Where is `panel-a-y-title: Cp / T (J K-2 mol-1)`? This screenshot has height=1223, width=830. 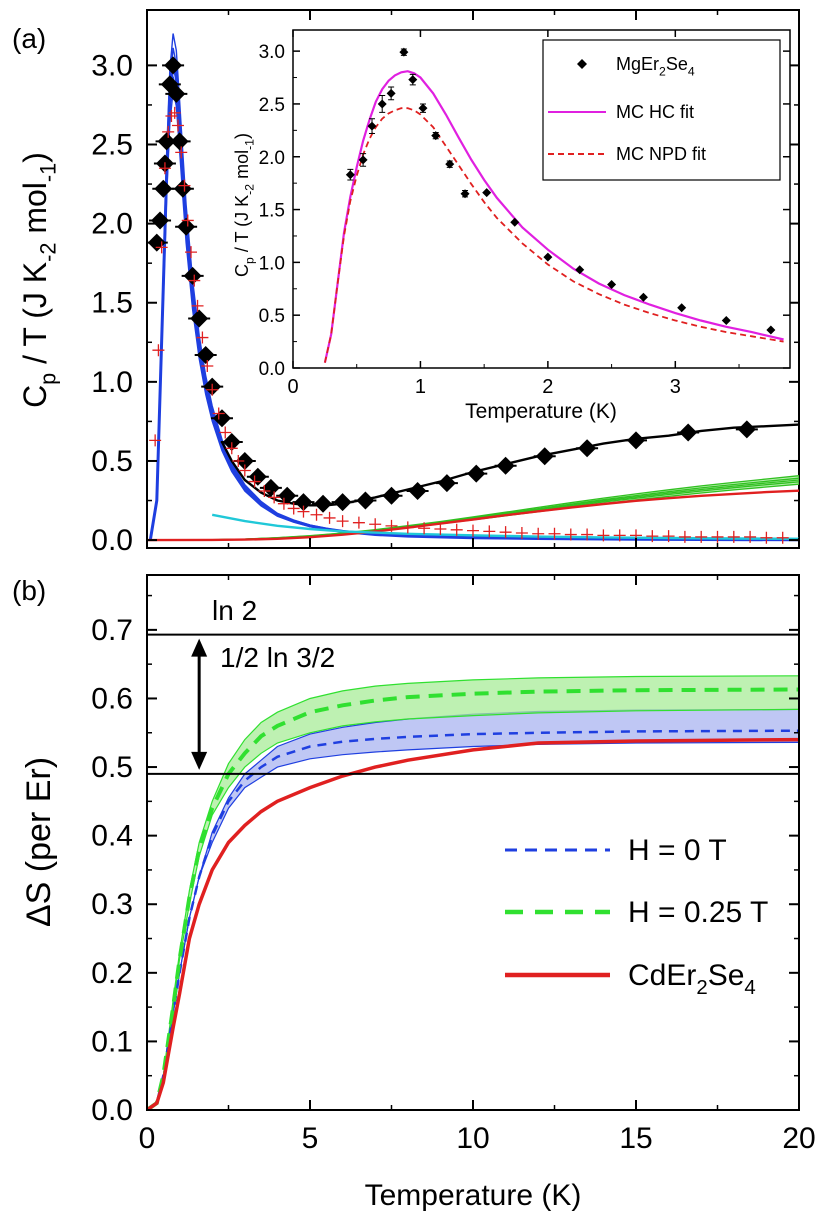 panel-a-y-title: Cp / T (J K-2 mol-1) is located at coordinates (39, 280).